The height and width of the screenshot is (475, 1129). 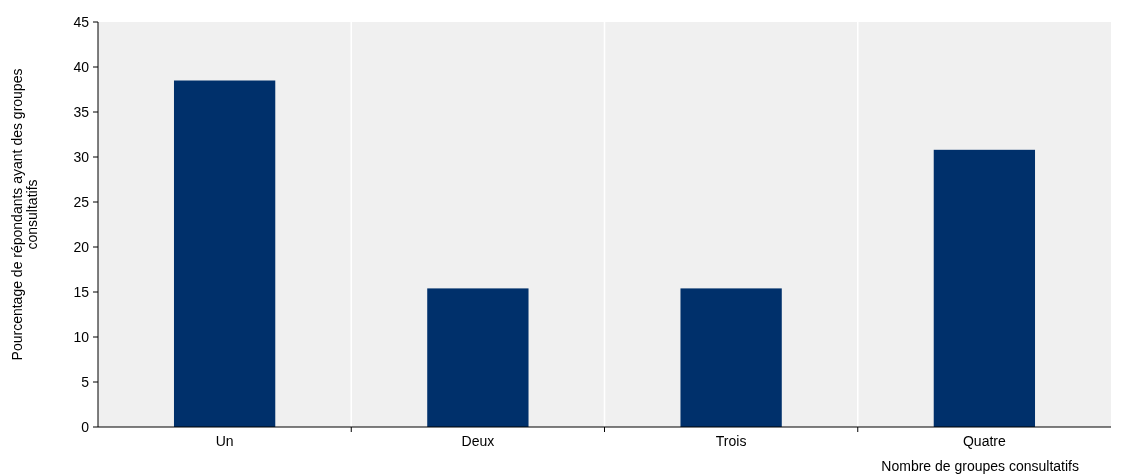 What do you see at coordinates (81, 201) in the screenshot?
I see `y-tick-label: 25` at bounding box center [81, 201].